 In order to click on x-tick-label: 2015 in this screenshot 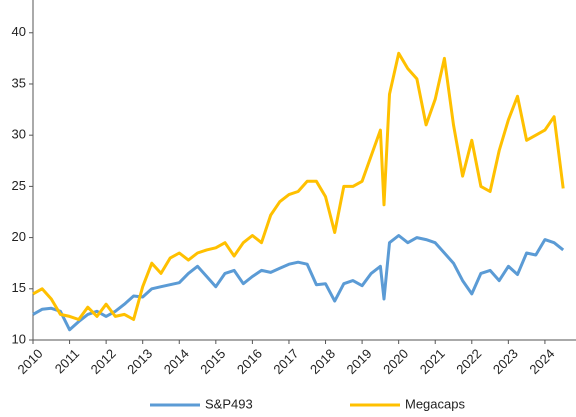, I will do `click(212, 361)`.